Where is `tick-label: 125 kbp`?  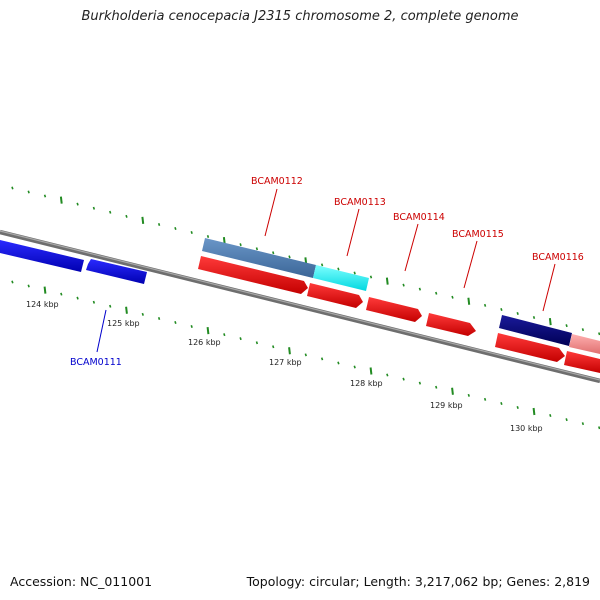 tick-label: 125 kbp is located at coordinates (123, 323).